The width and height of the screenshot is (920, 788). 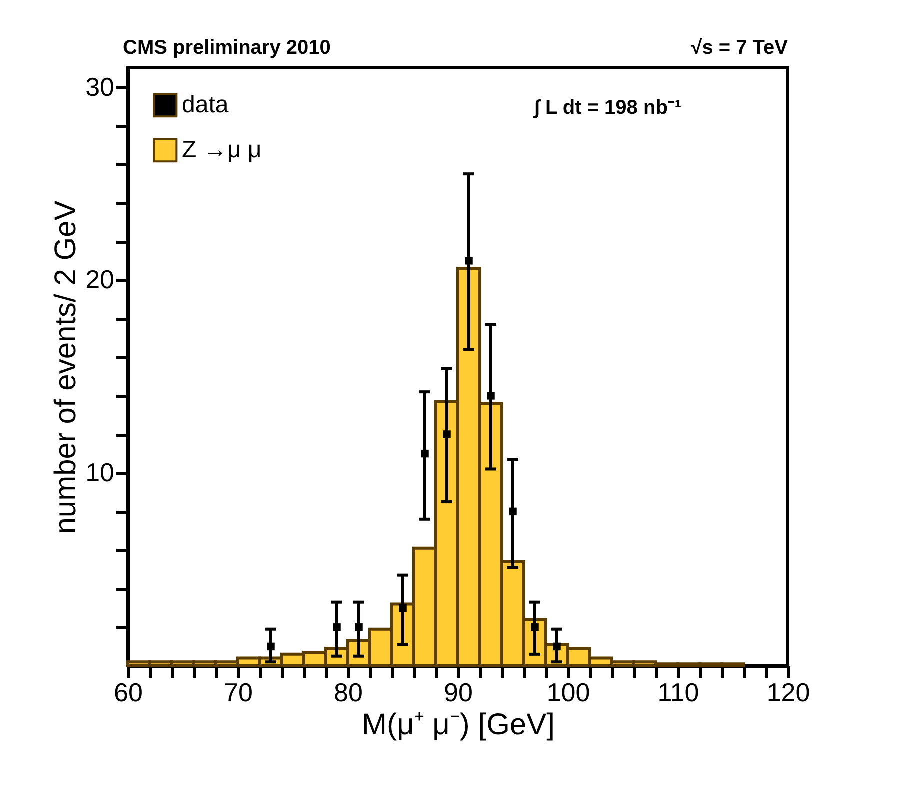 I want to click on x-tick-label: 120, so click(x=788, y=693).